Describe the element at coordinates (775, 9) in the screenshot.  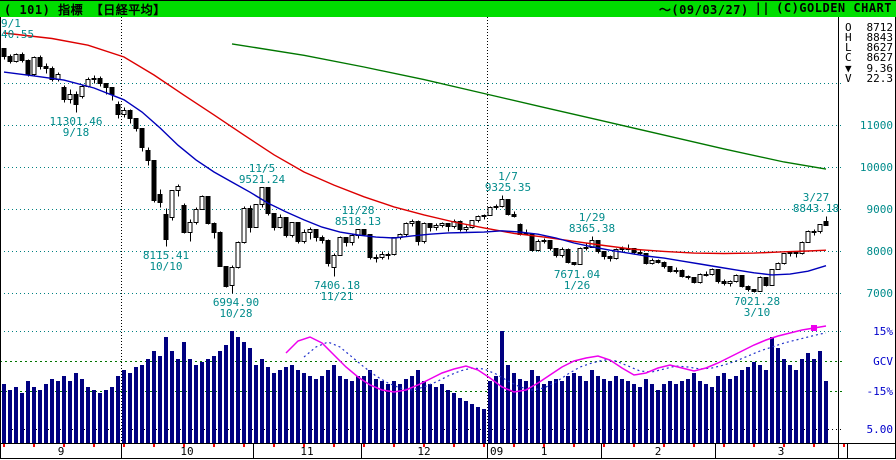
I see `title-right: ～(09/03/27) || (C)GOLDEN CHART` at that location.